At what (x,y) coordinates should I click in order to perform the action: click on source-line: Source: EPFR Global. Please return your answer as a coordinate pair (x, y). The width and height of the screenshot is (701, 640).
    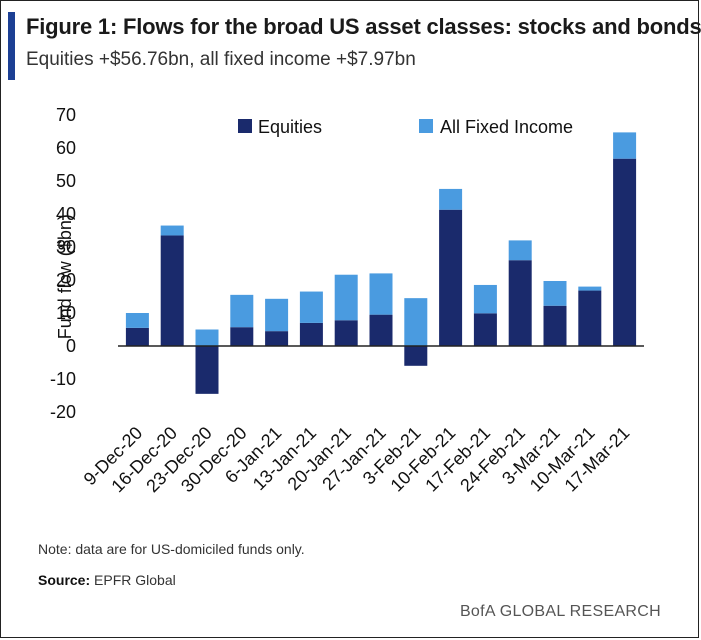
    Looking at the image, I should click on (107, 580).